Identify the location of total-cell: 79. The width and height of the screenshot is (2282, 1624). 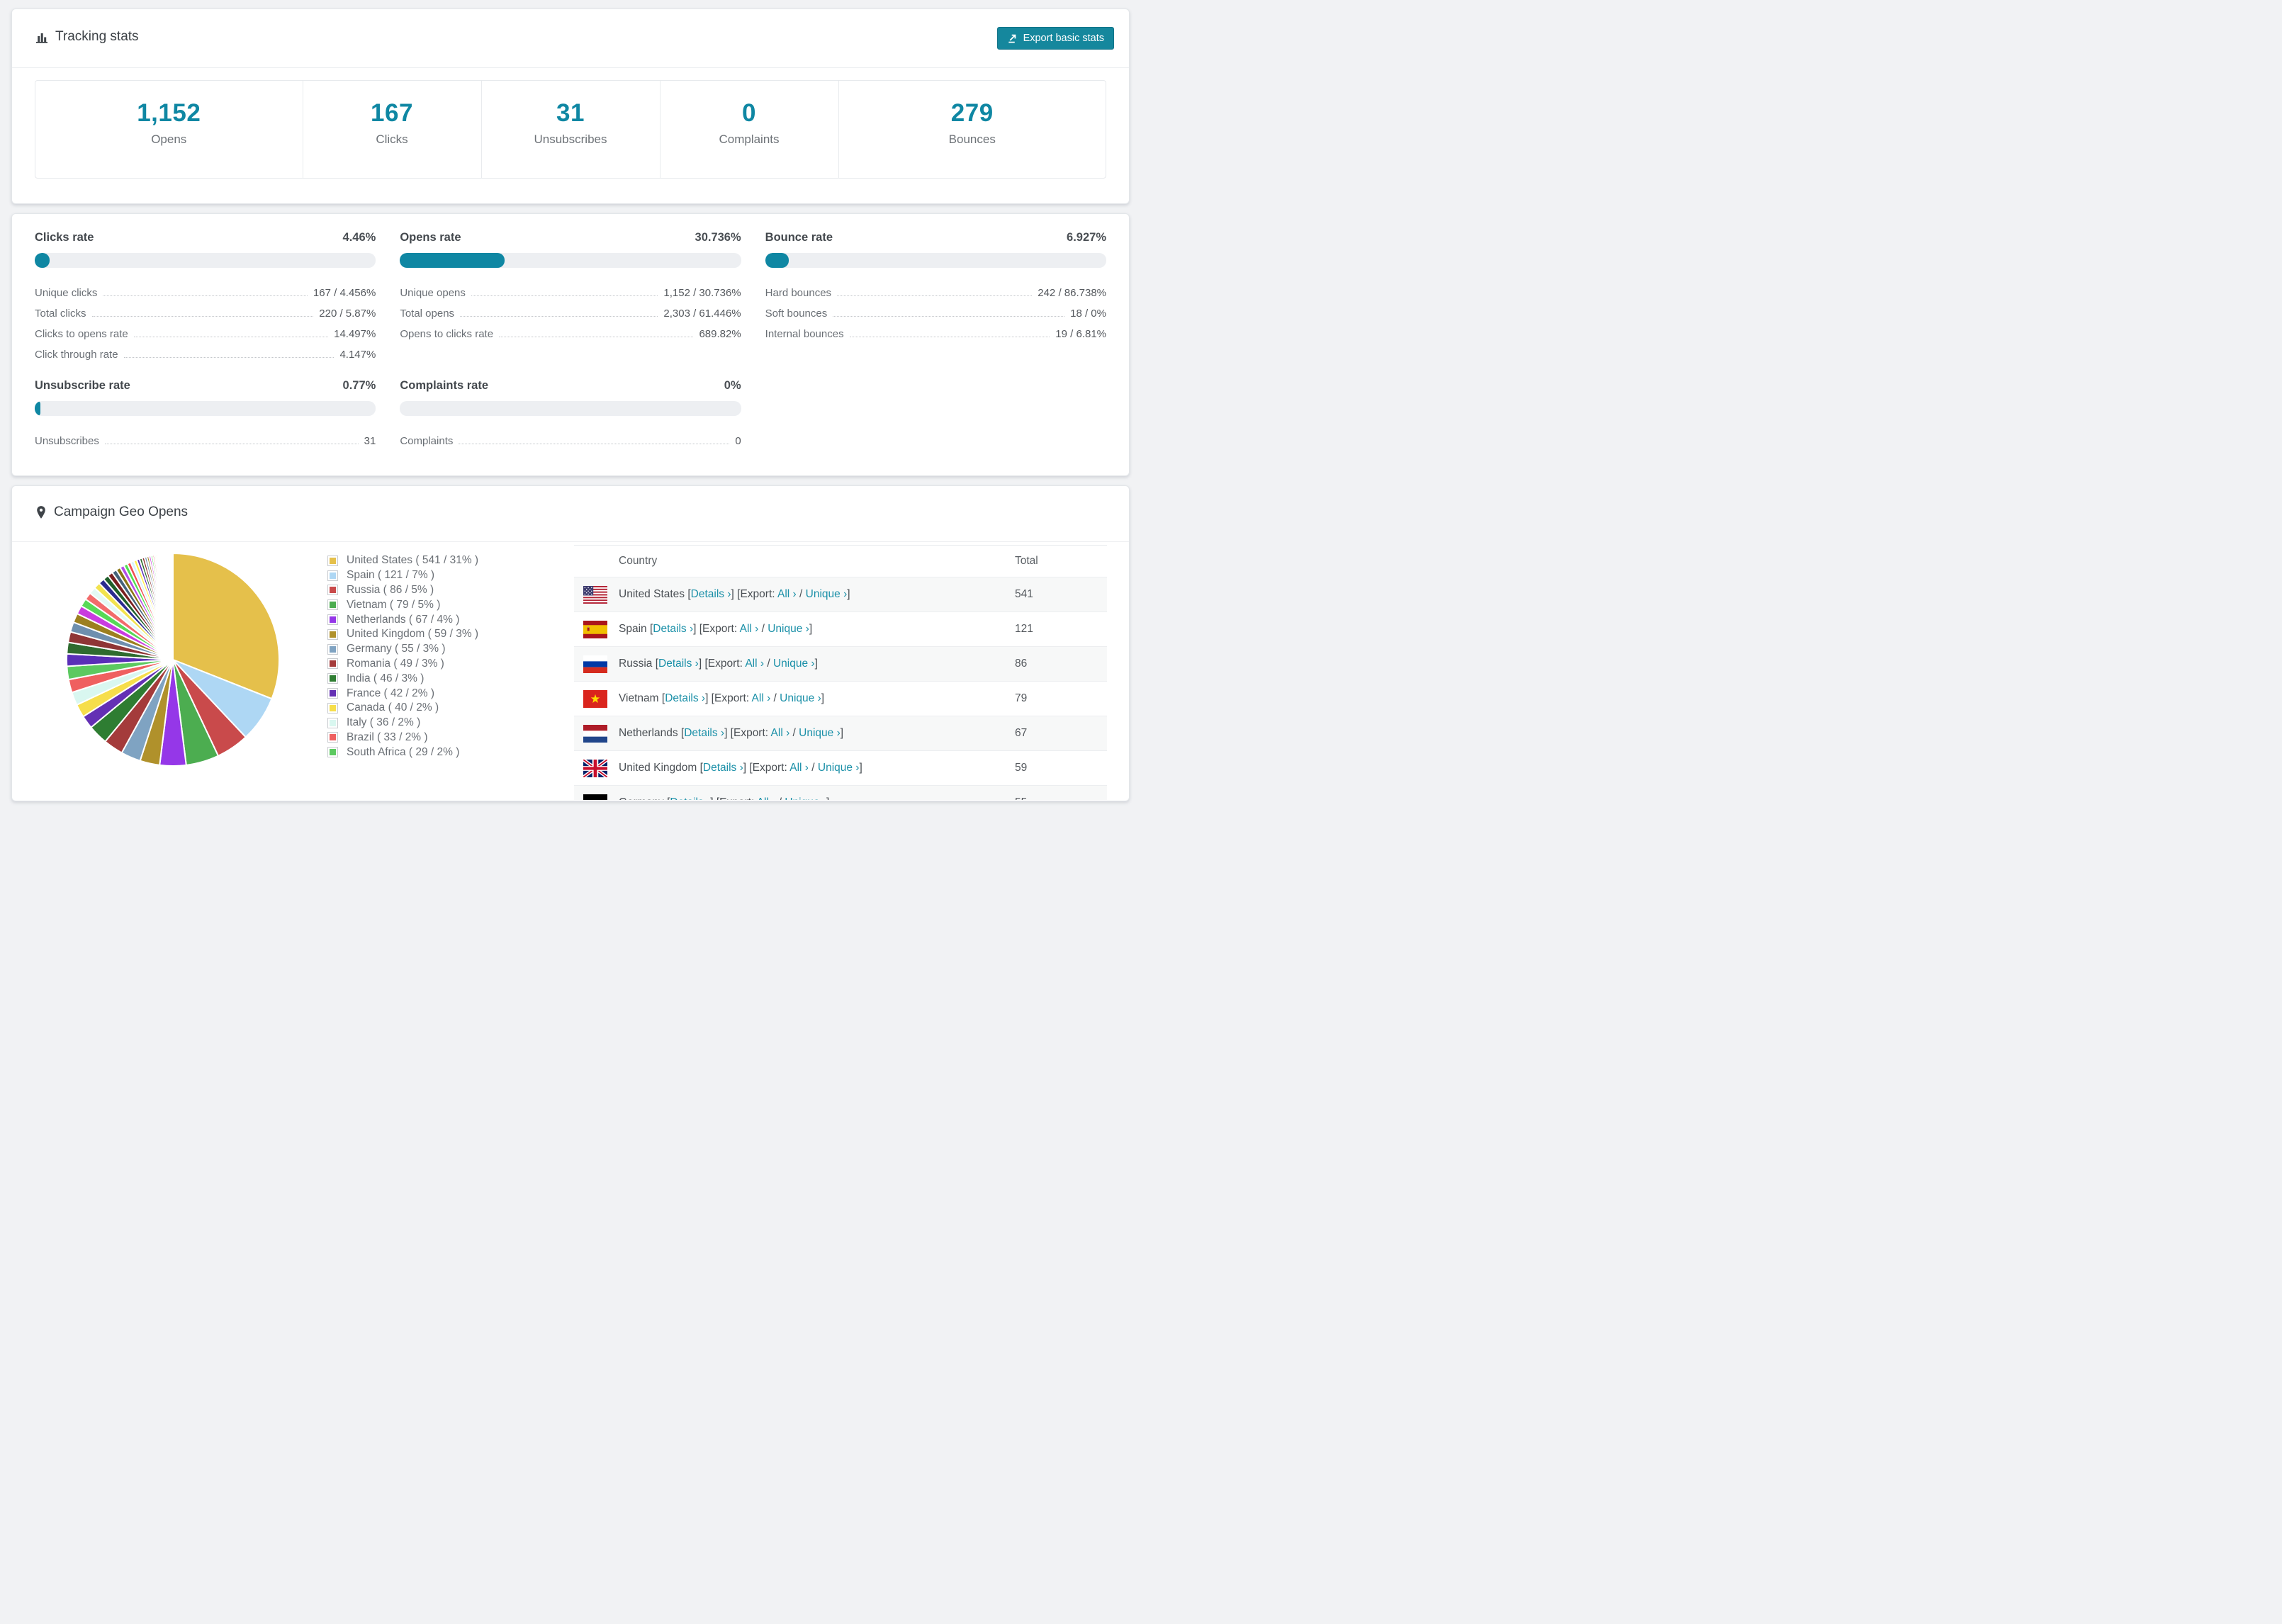
(1022, 698).